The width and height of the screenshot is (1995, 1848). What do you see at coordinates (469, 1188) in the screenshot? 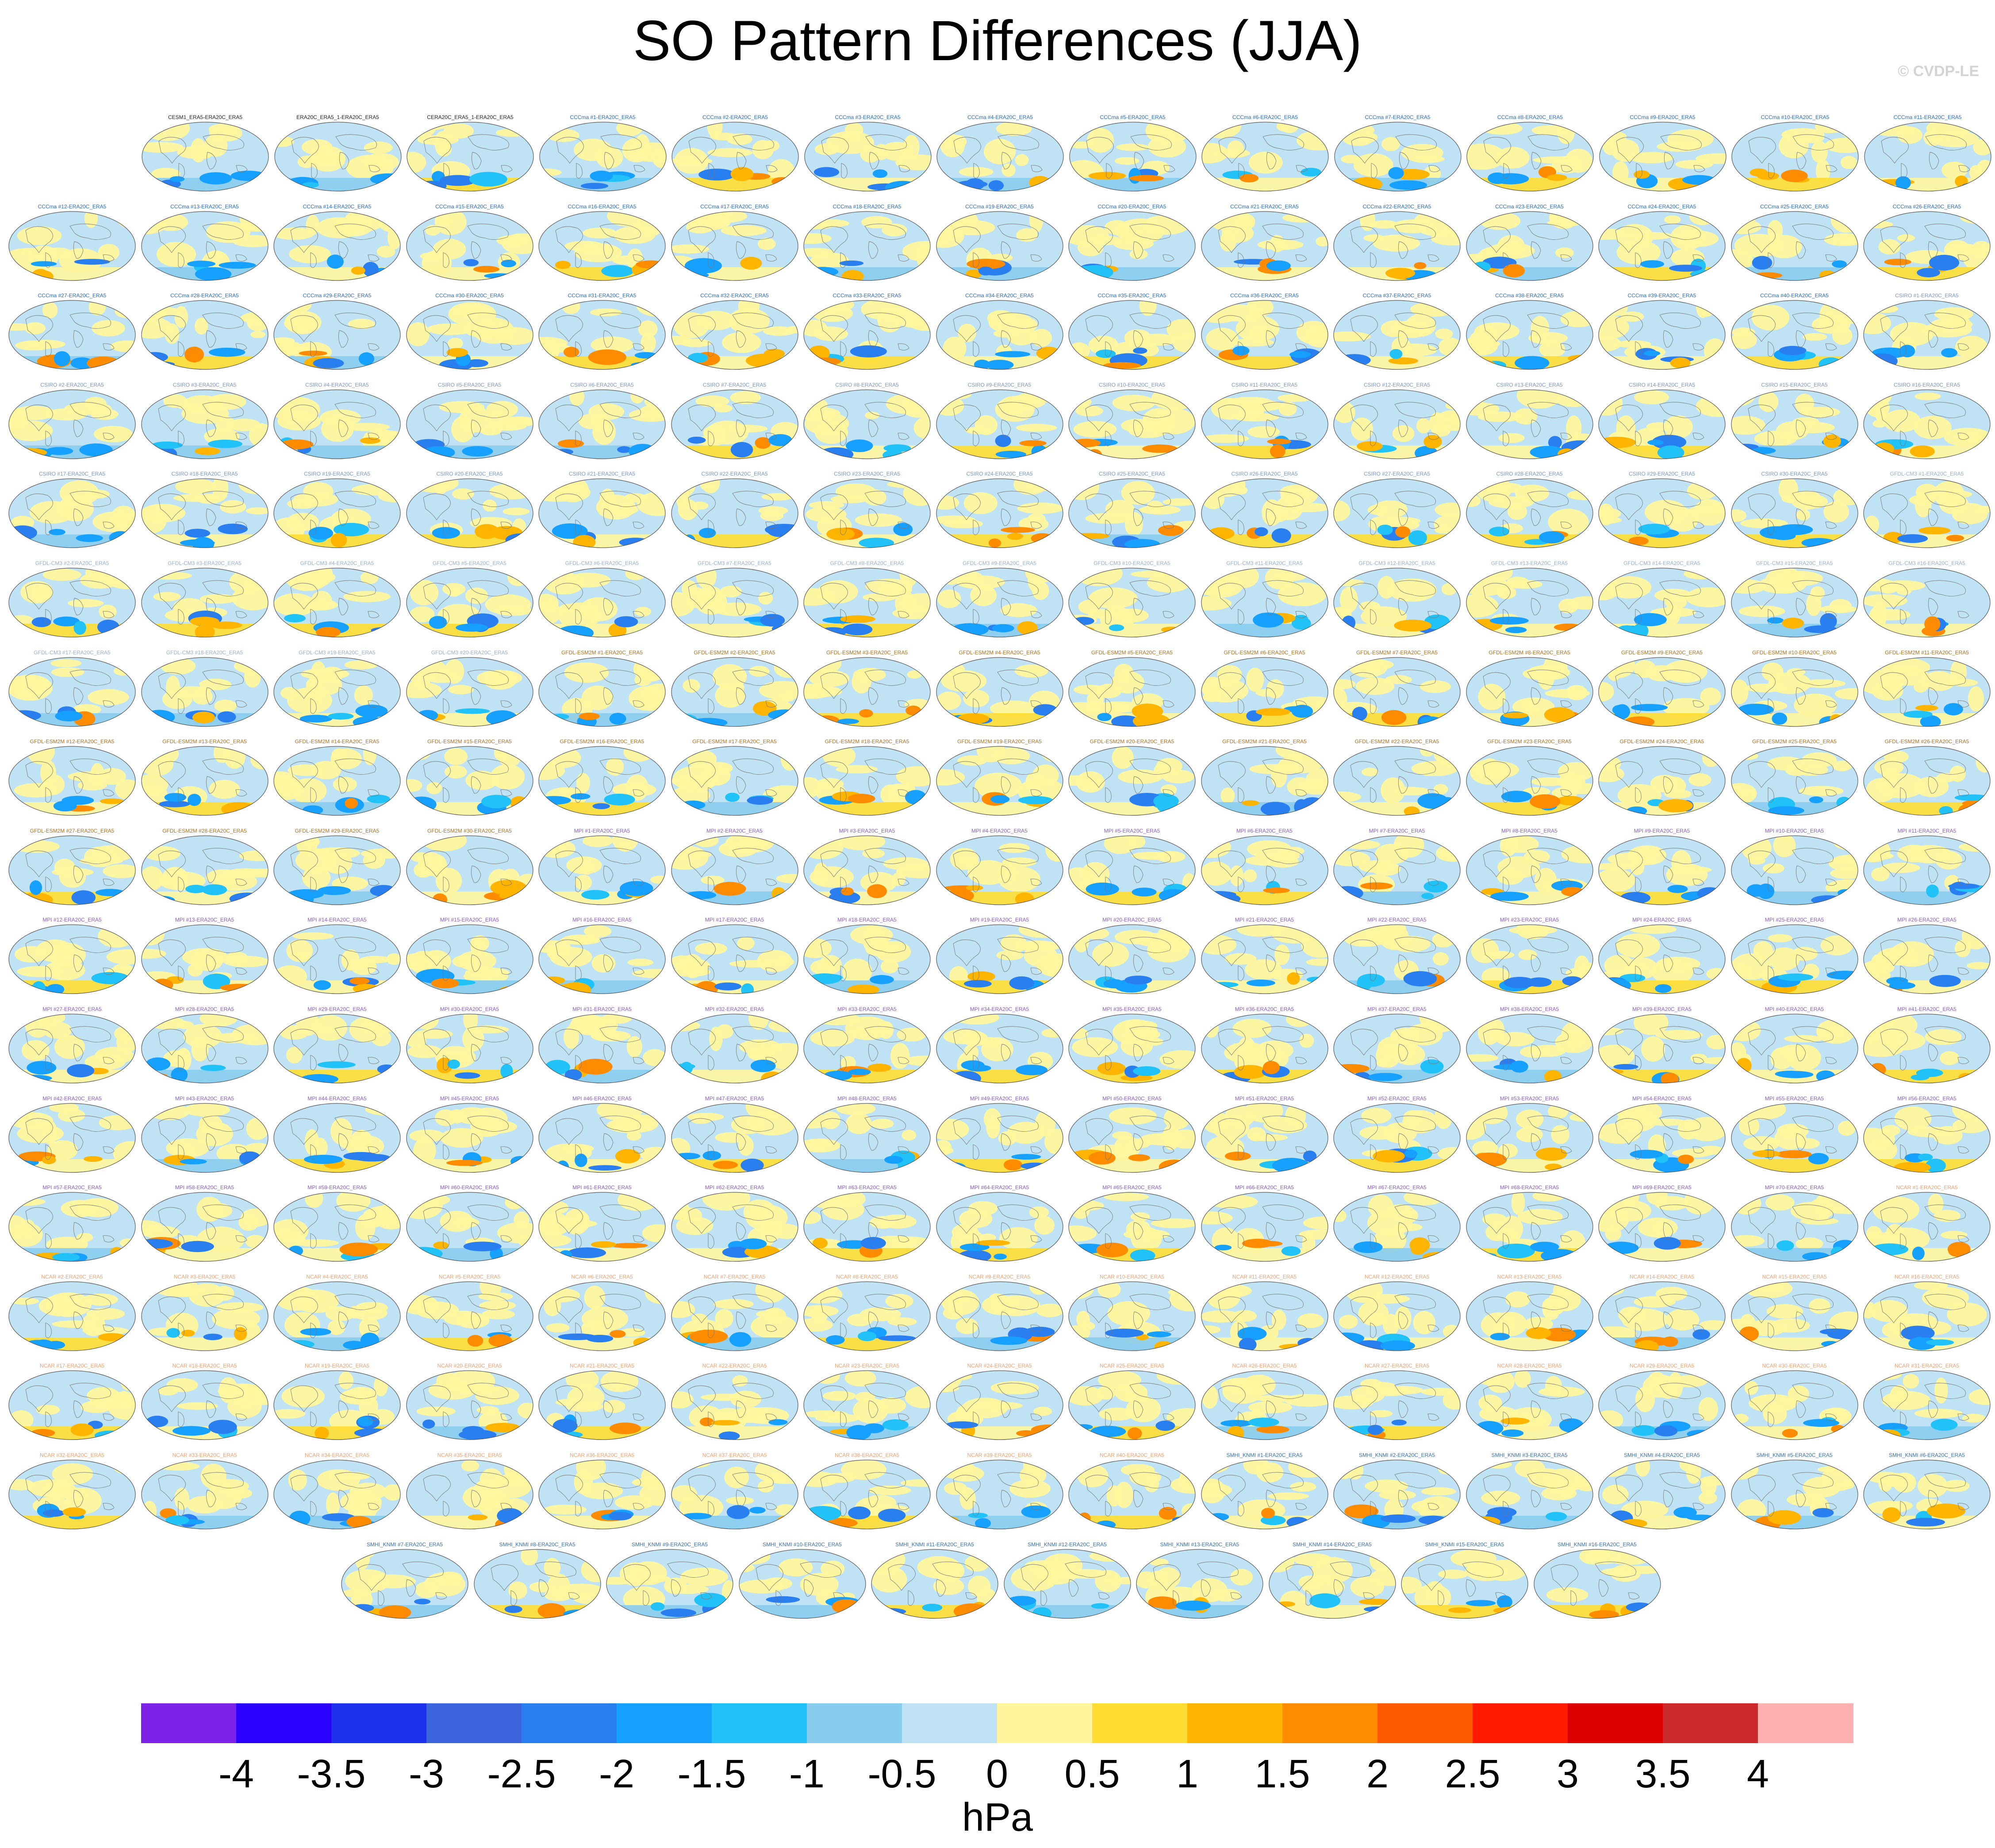
I see `map-panel-label: MPI #60-ERA20C_ERA5` at bounding box center [469, 1188].